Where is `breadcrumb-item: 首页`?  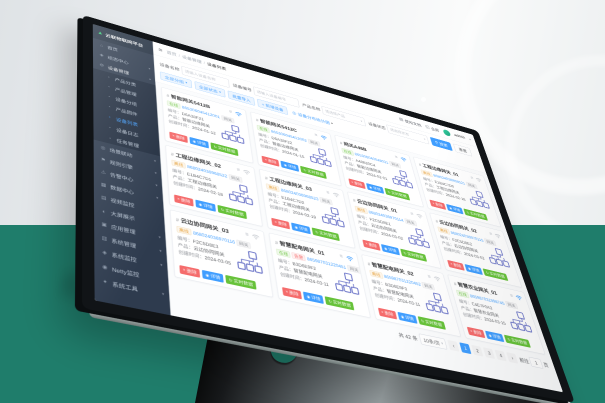
breadcrumb-item: 首页 is located at coordinates (174, 54).